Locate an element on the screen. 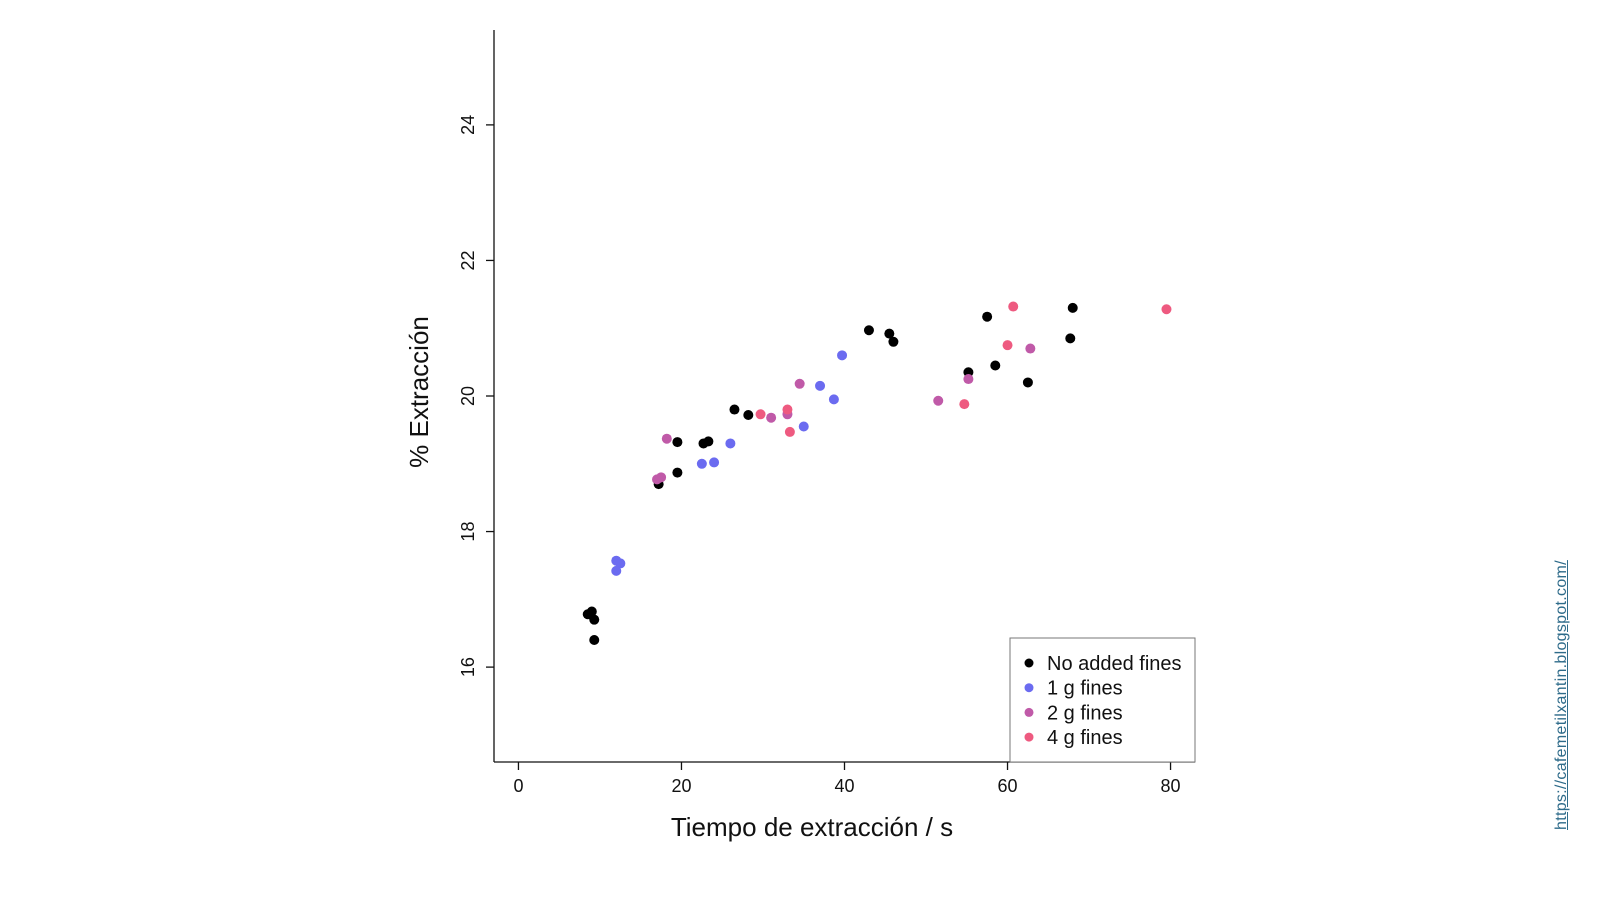  x-ticks: 0 20 40 60 80 is located at coordinates (847, 779).